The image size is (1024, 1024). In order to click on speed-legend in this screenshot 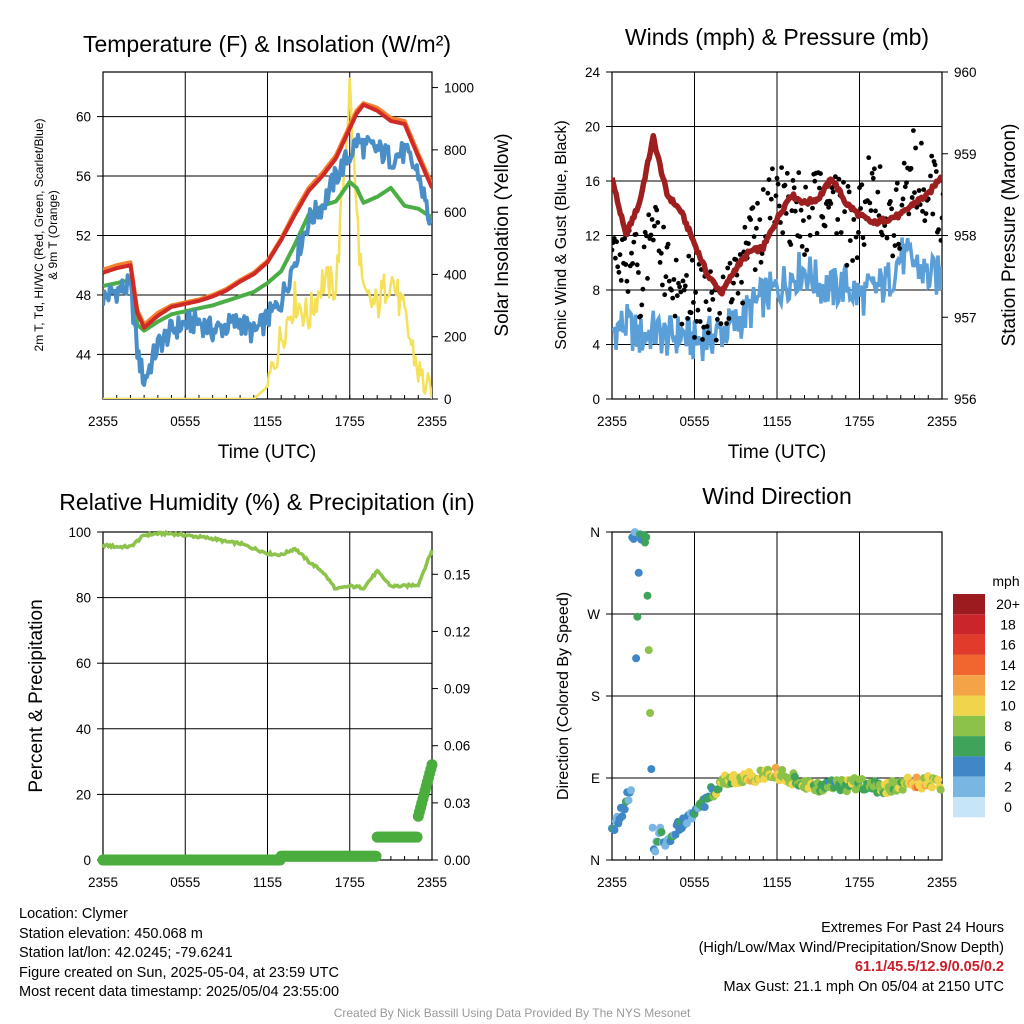, I will do `click(969, 706)`.